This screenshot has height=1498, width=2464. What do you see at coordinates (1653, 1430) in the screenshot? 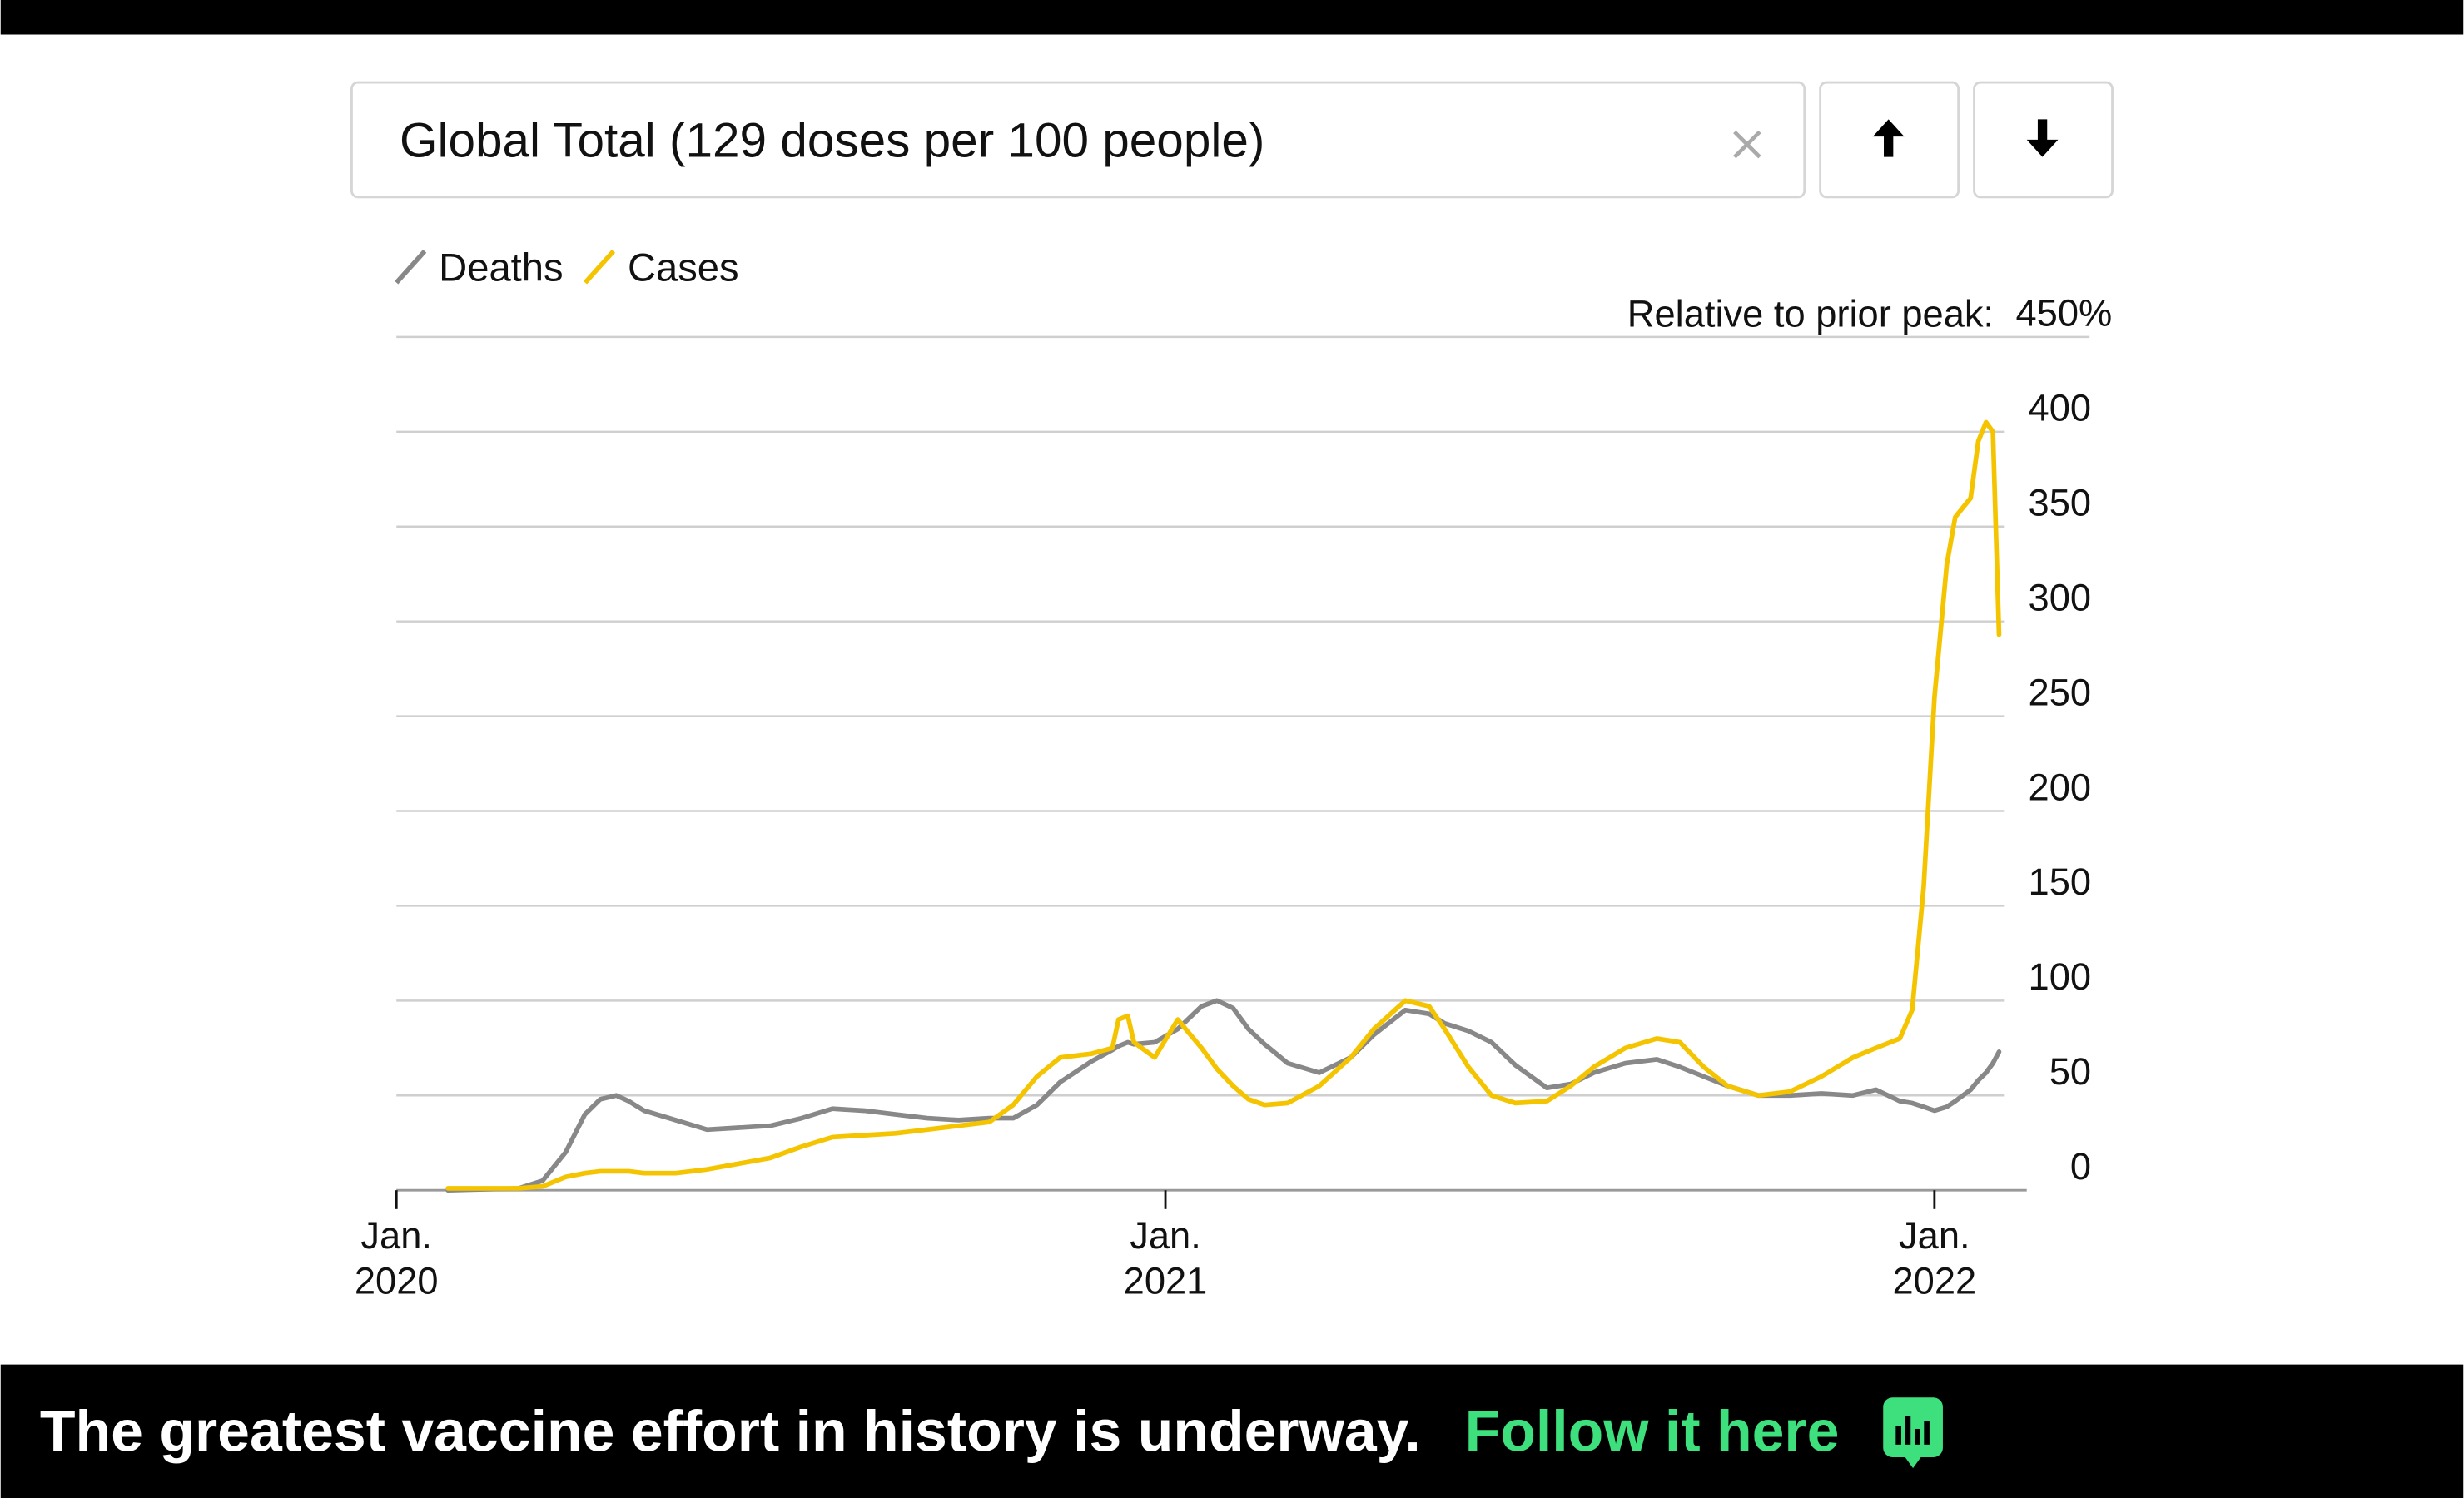
I see `banner-link: Follow it here` at bounding box center [1653, 1430].